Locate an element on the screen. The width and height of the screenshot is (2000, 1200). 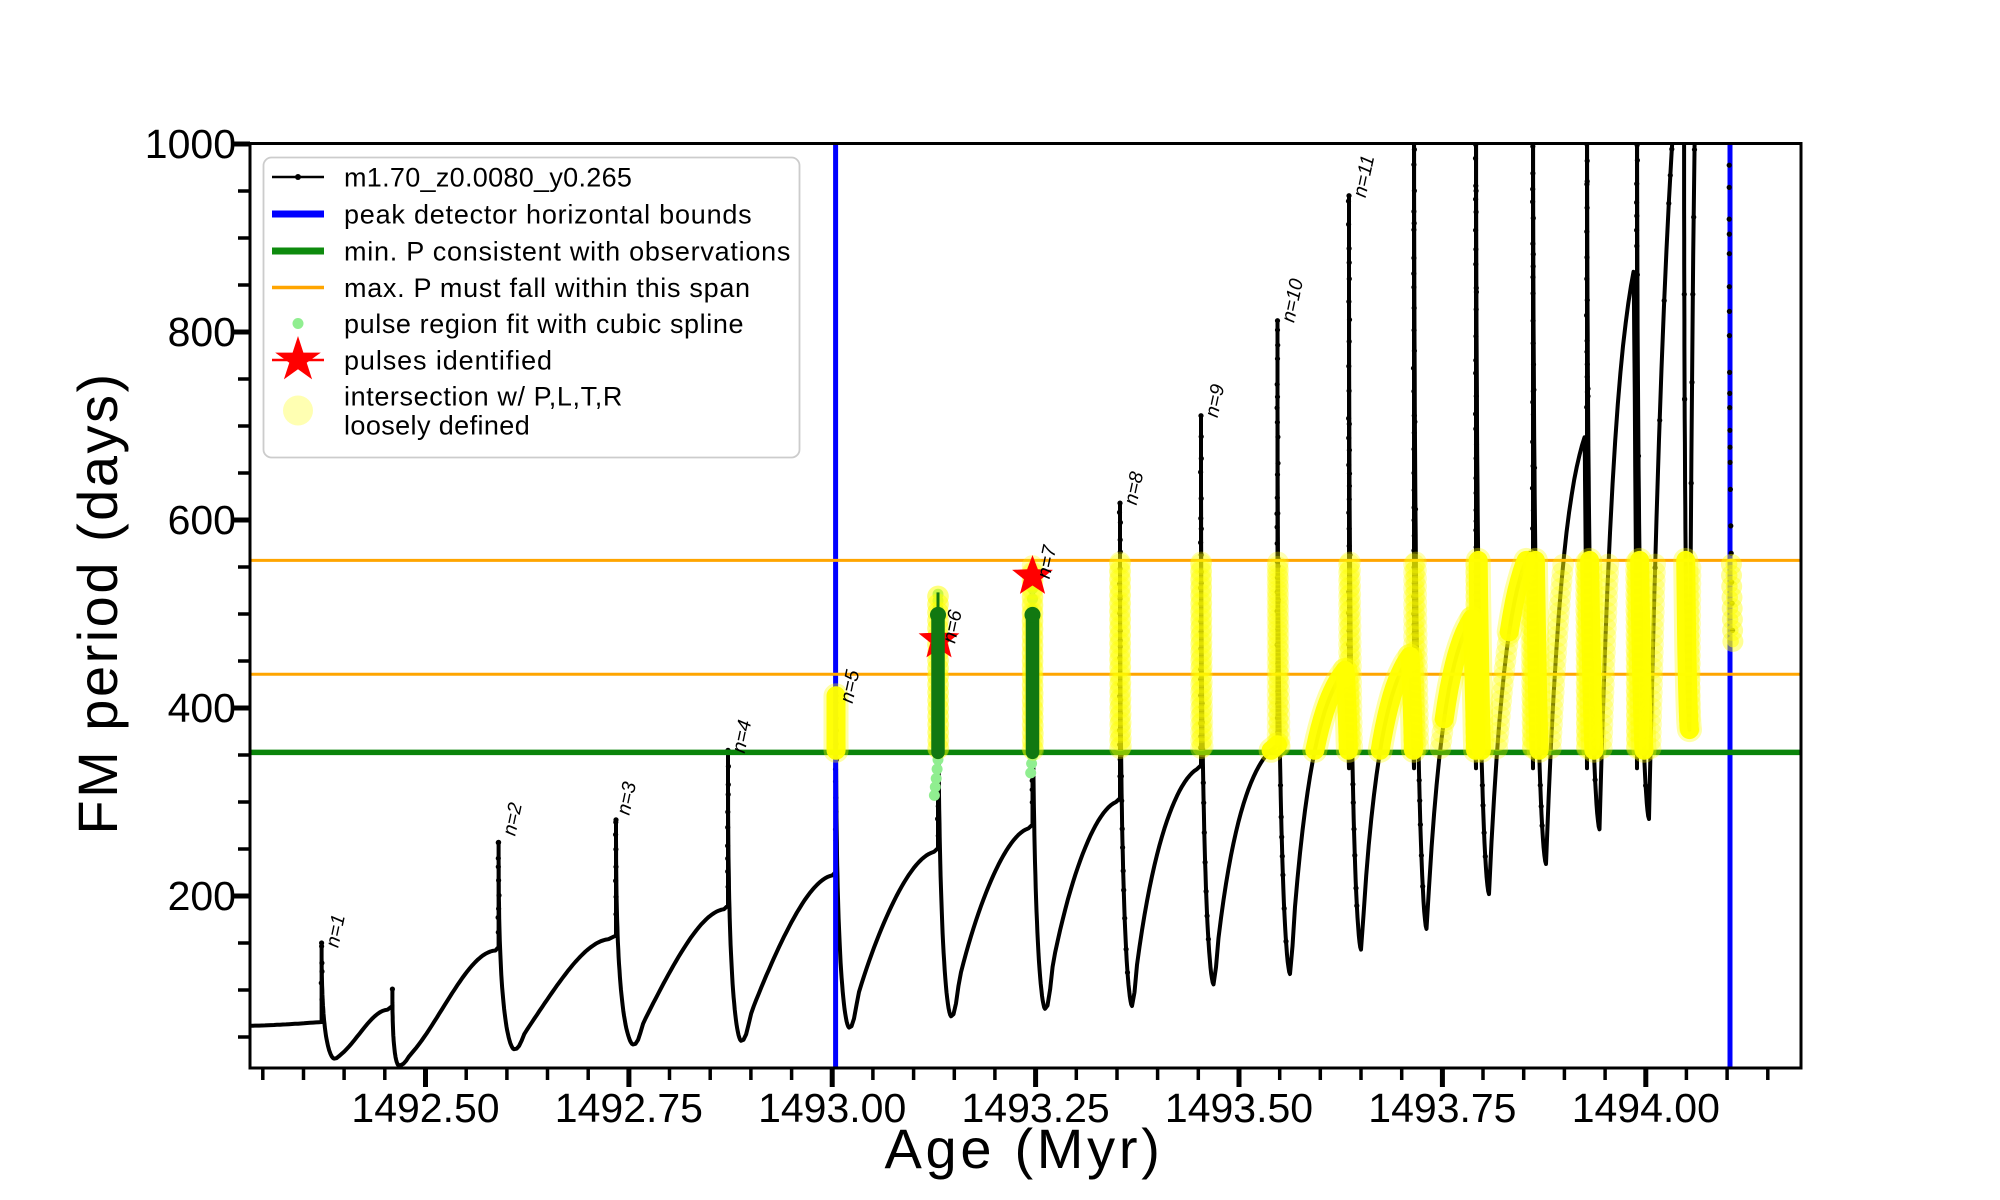
svg-text: loosely defined is located at coordinates (437, 426).